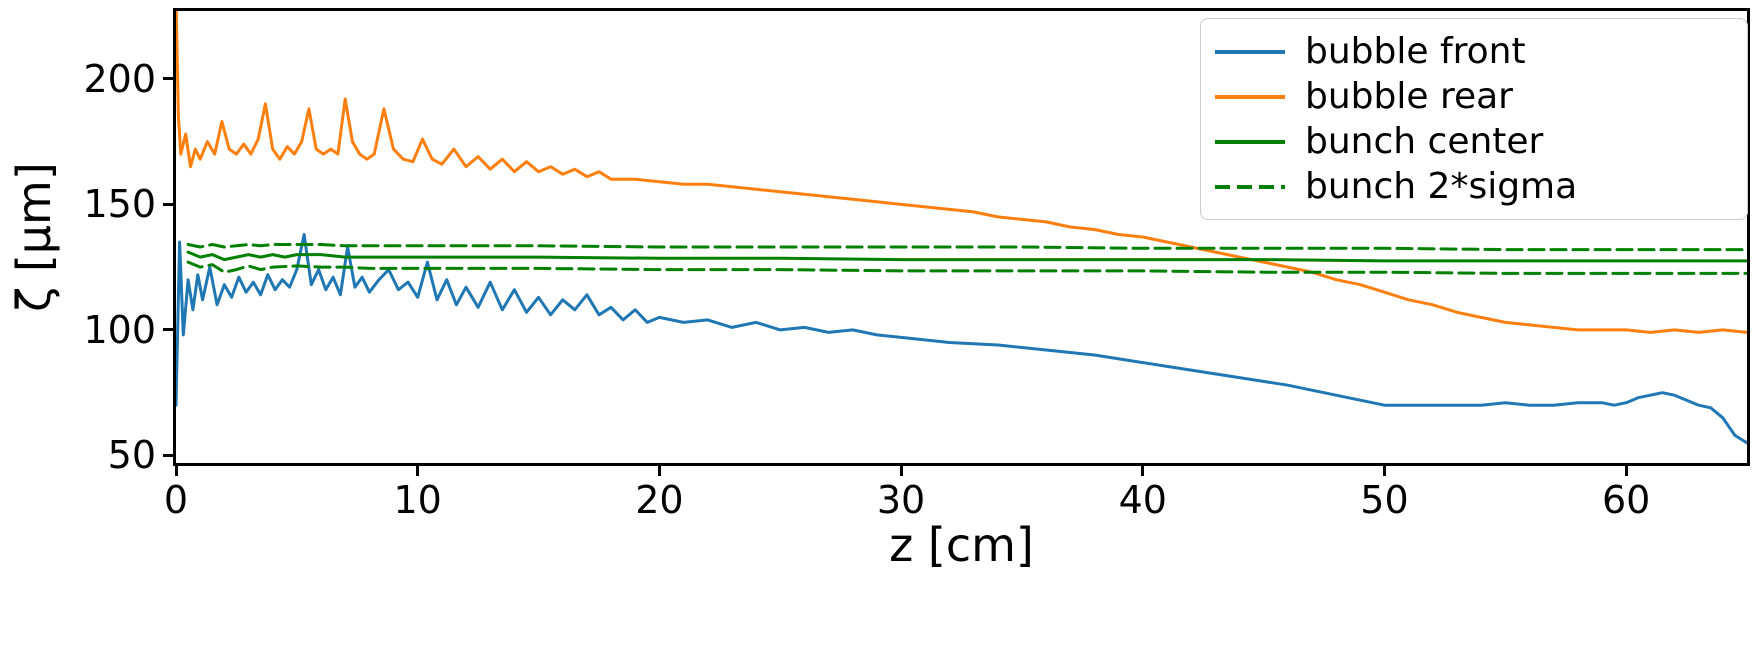 The width and height of the screenshot is (1763, 668). I want to click on y-tick-label: 200, so click(119, 78).